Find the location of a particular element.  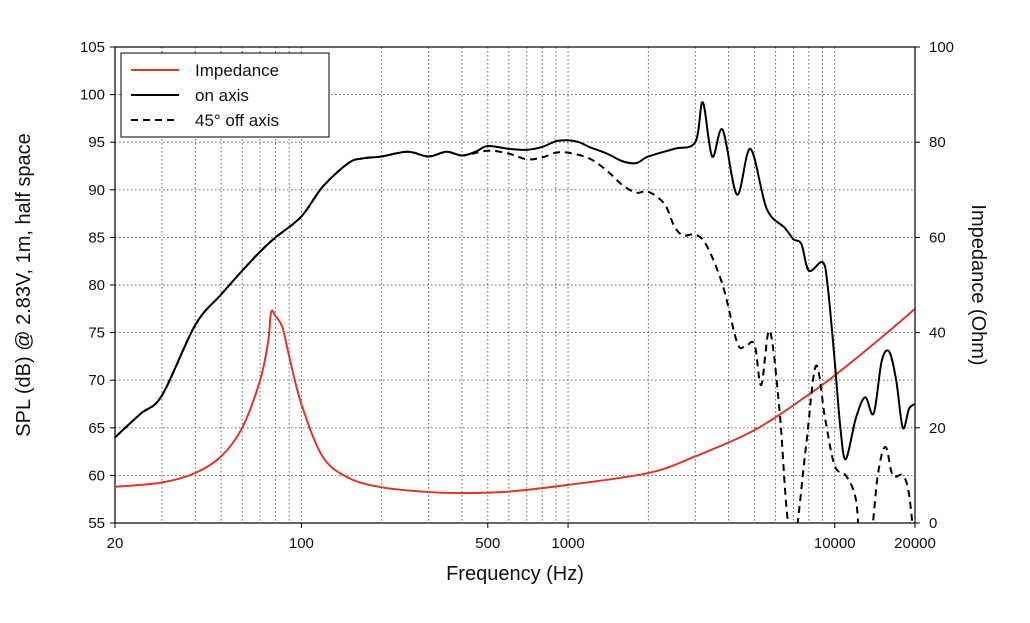

y2-tick-label: 100 is located at coordinates (941, 47).